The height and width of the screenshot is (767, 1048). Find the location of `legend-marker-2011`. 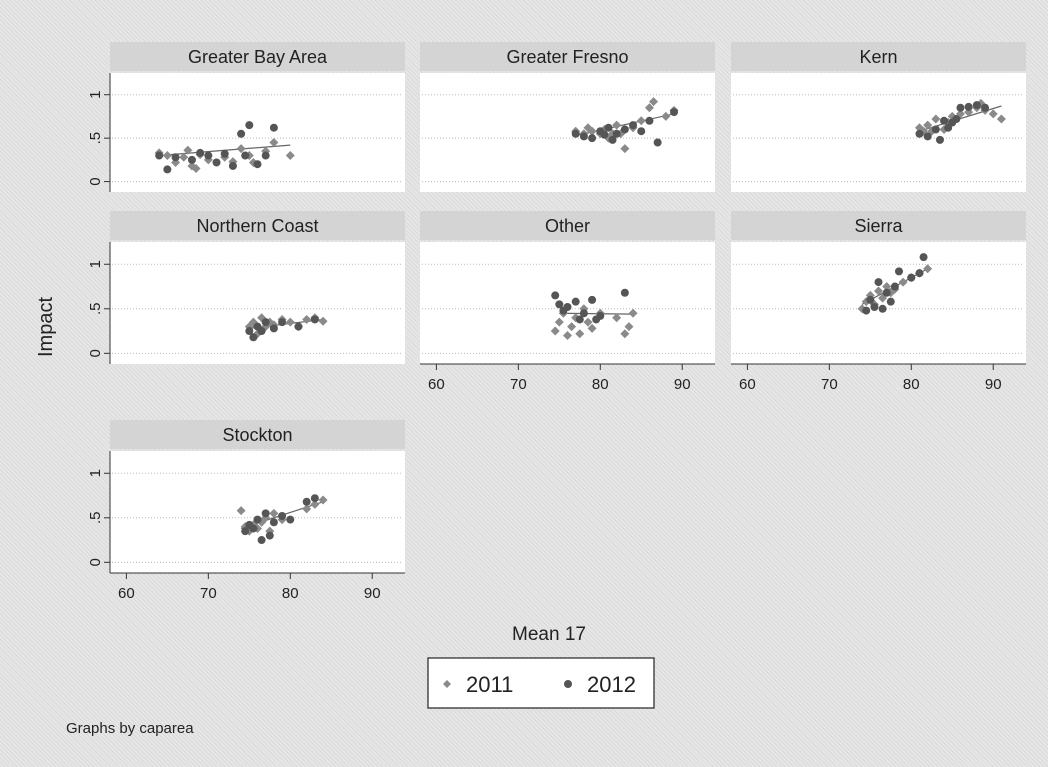

legend-marker-2011 is located at coordinates (447, 684).